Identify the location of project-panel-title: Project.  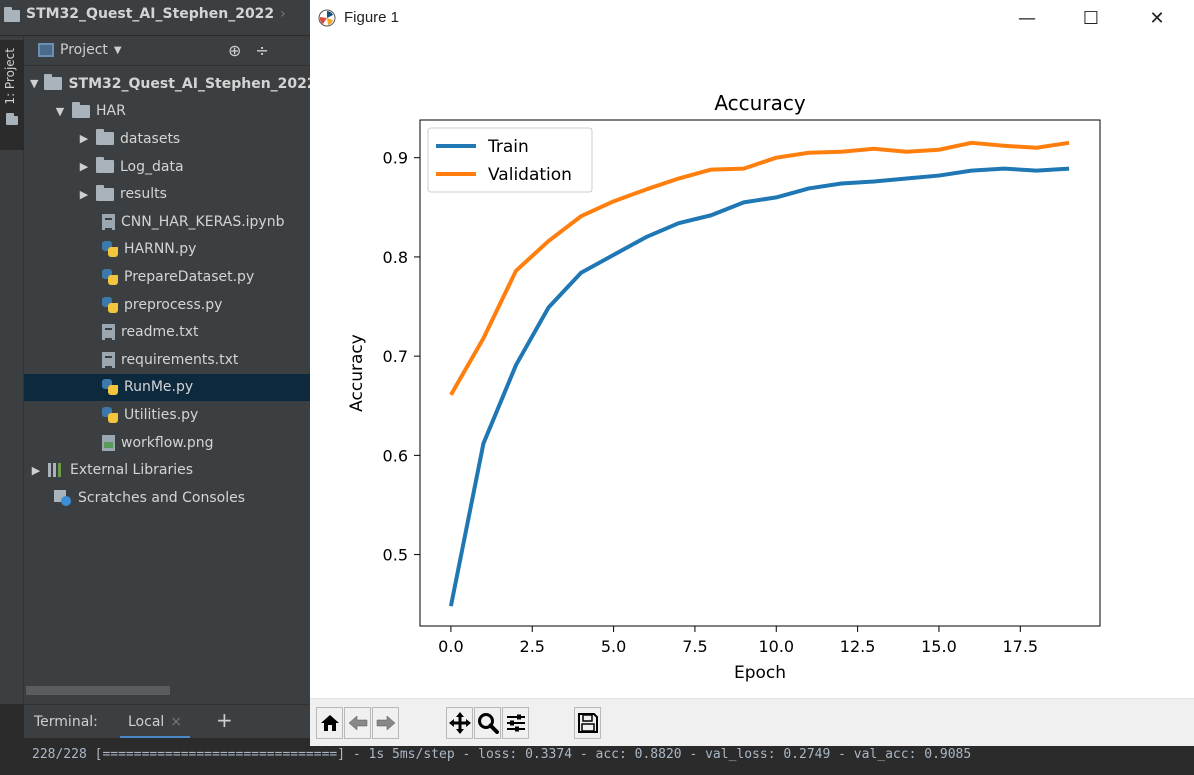
(84, 50).